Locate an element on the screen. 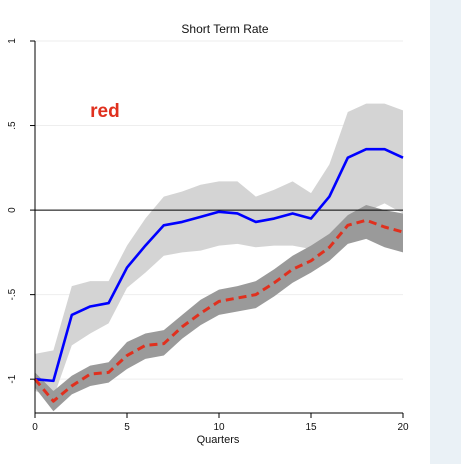 The width and height of the screenshot is (461, 464). x-tick-label-3: 15 is located at coordinates (311, 427).